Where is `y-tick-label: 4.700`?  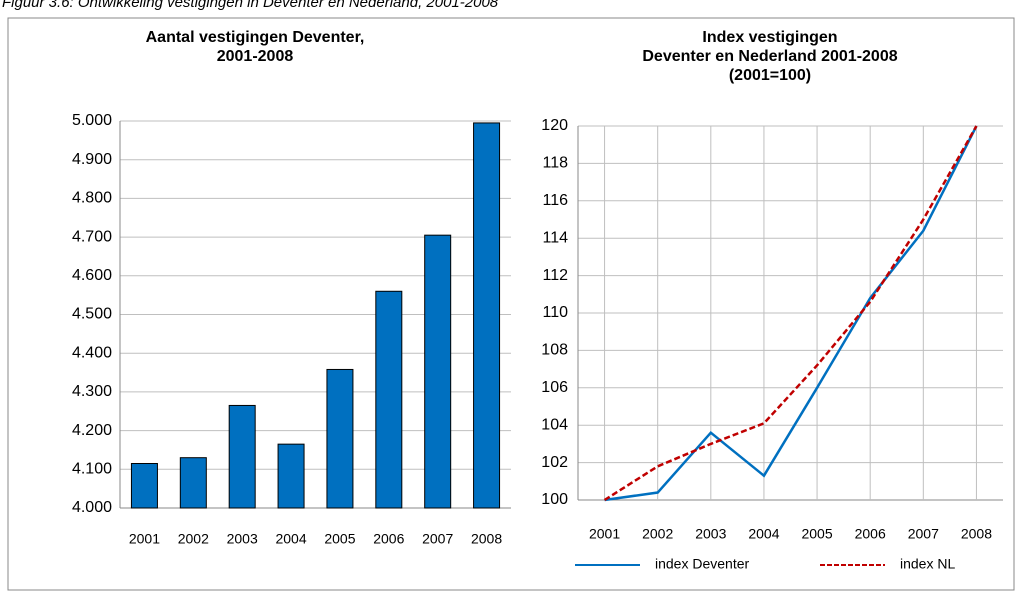
y-tick-label: 4.700 is located at coordinates (92, 236).